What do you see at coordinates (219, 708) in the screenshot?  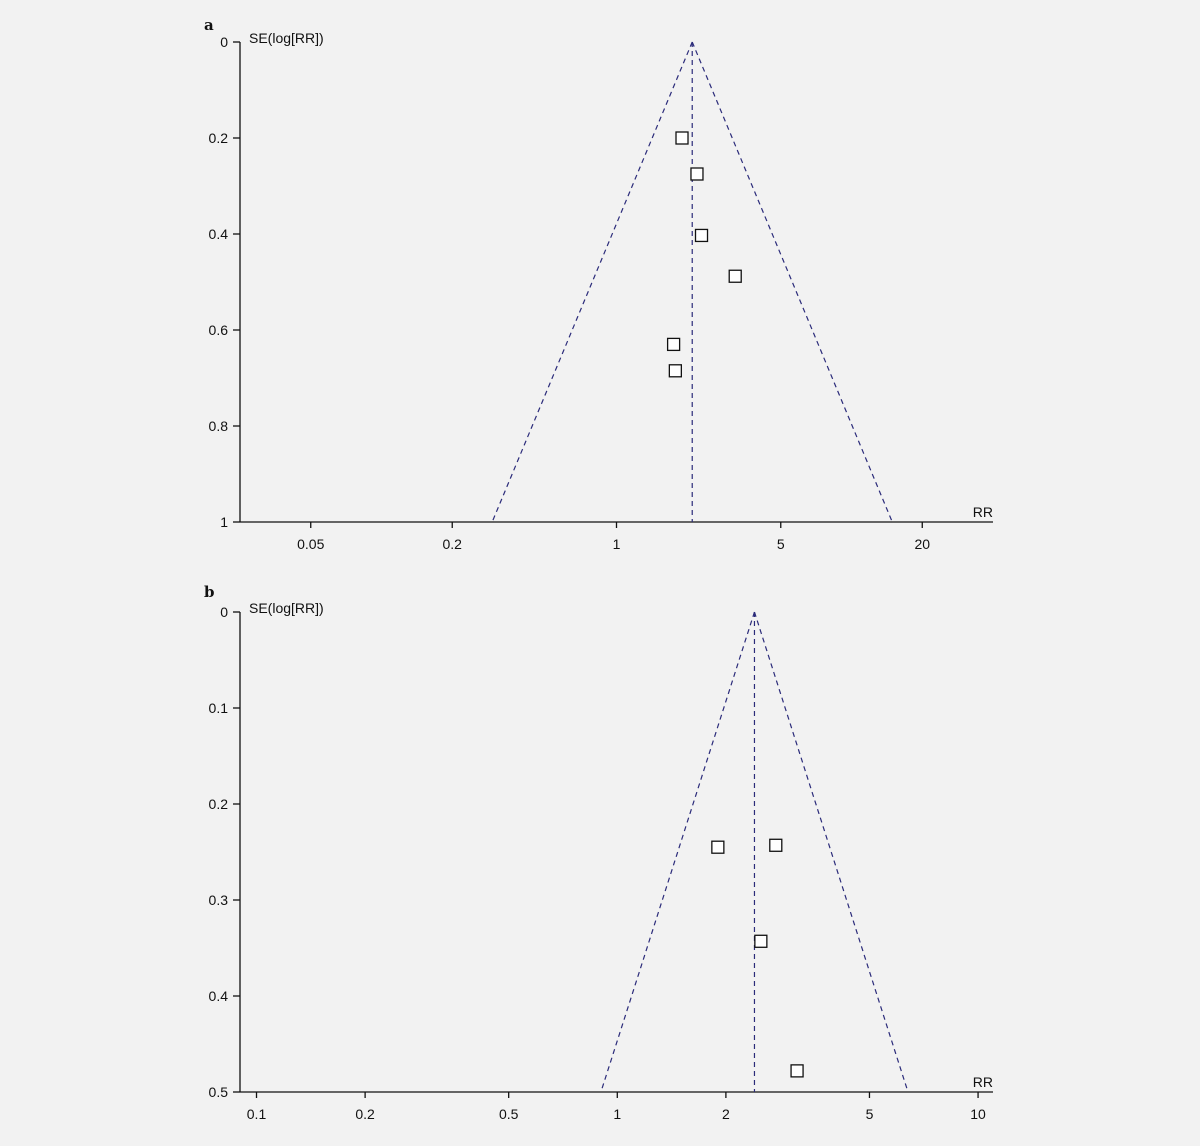 I see `y-tick-label: 0.1` at bounding box center [219, 708].